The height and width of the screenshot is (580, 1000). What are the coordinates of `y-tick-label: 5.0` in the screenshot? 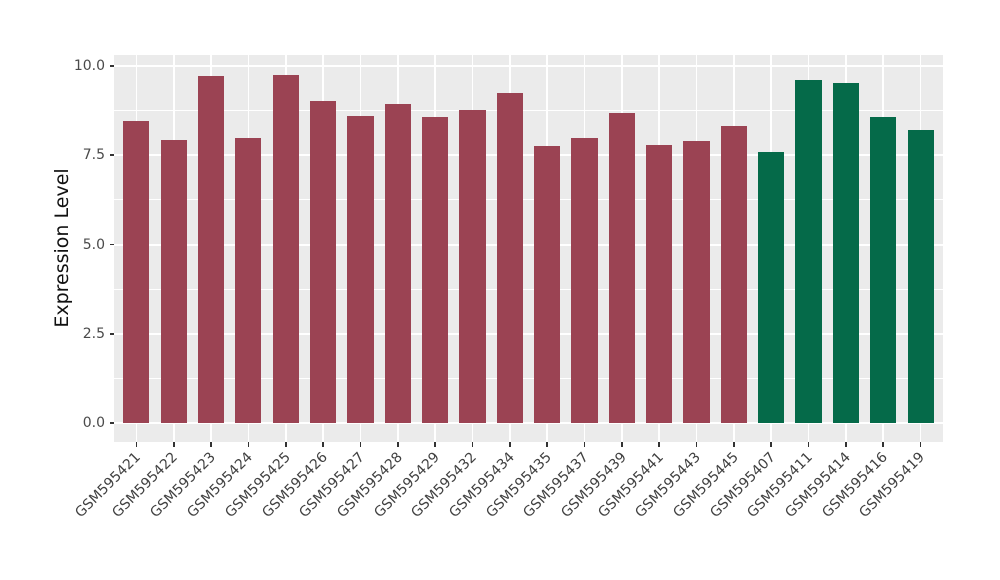 It's located at (93, 244).